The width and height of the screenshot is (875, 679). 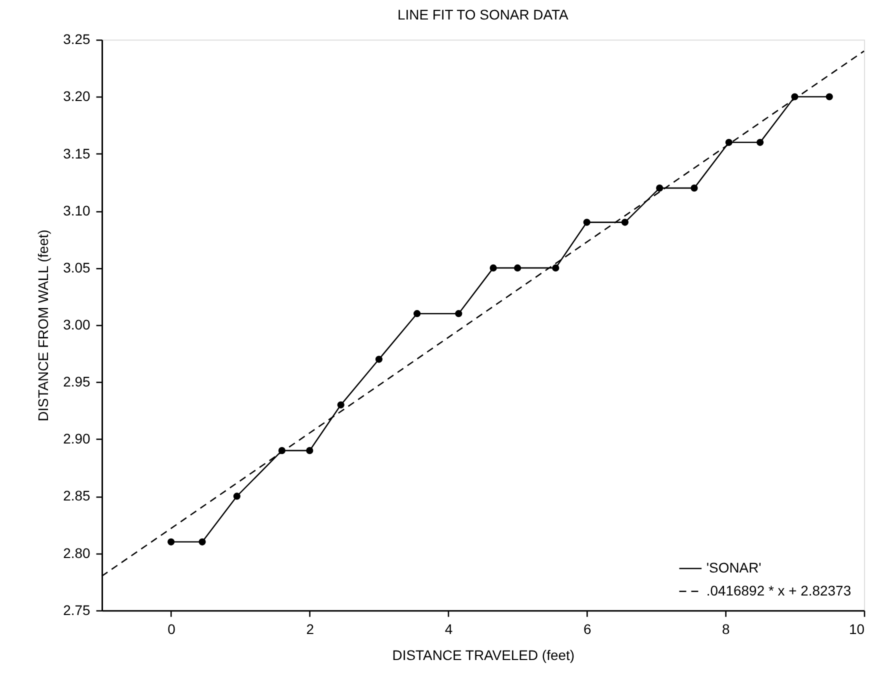 What do you see at coordinates (587, 628) in the screenshot?
I see `x-tick-label: 6` at bounding box center [587, 628].